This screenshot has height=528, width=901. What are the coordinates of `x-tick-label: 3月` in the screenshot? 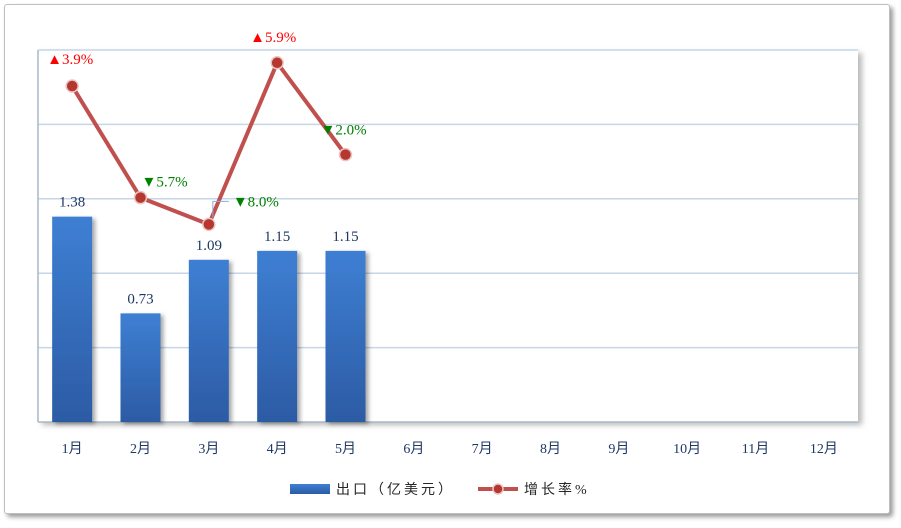 It's located at (208, 449).